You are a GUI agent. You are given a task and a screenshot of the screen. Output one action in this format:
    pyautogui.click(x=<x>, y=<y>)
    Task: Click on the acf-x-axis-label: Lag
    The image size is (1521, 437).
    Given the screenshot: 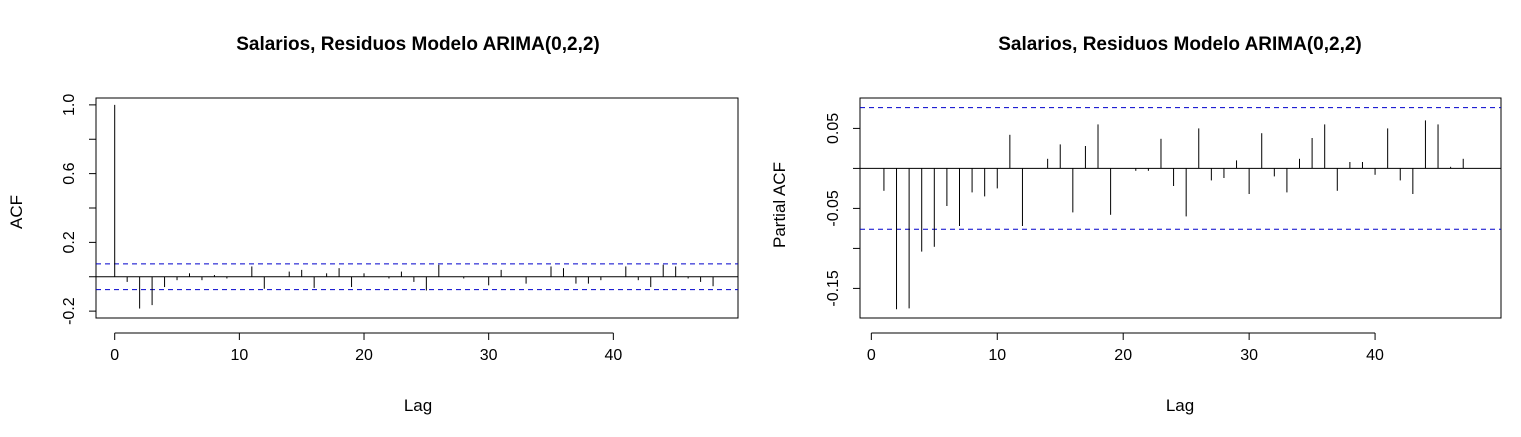 What is the action you would take?
    pyautogui.click(x=418, y=405)
    